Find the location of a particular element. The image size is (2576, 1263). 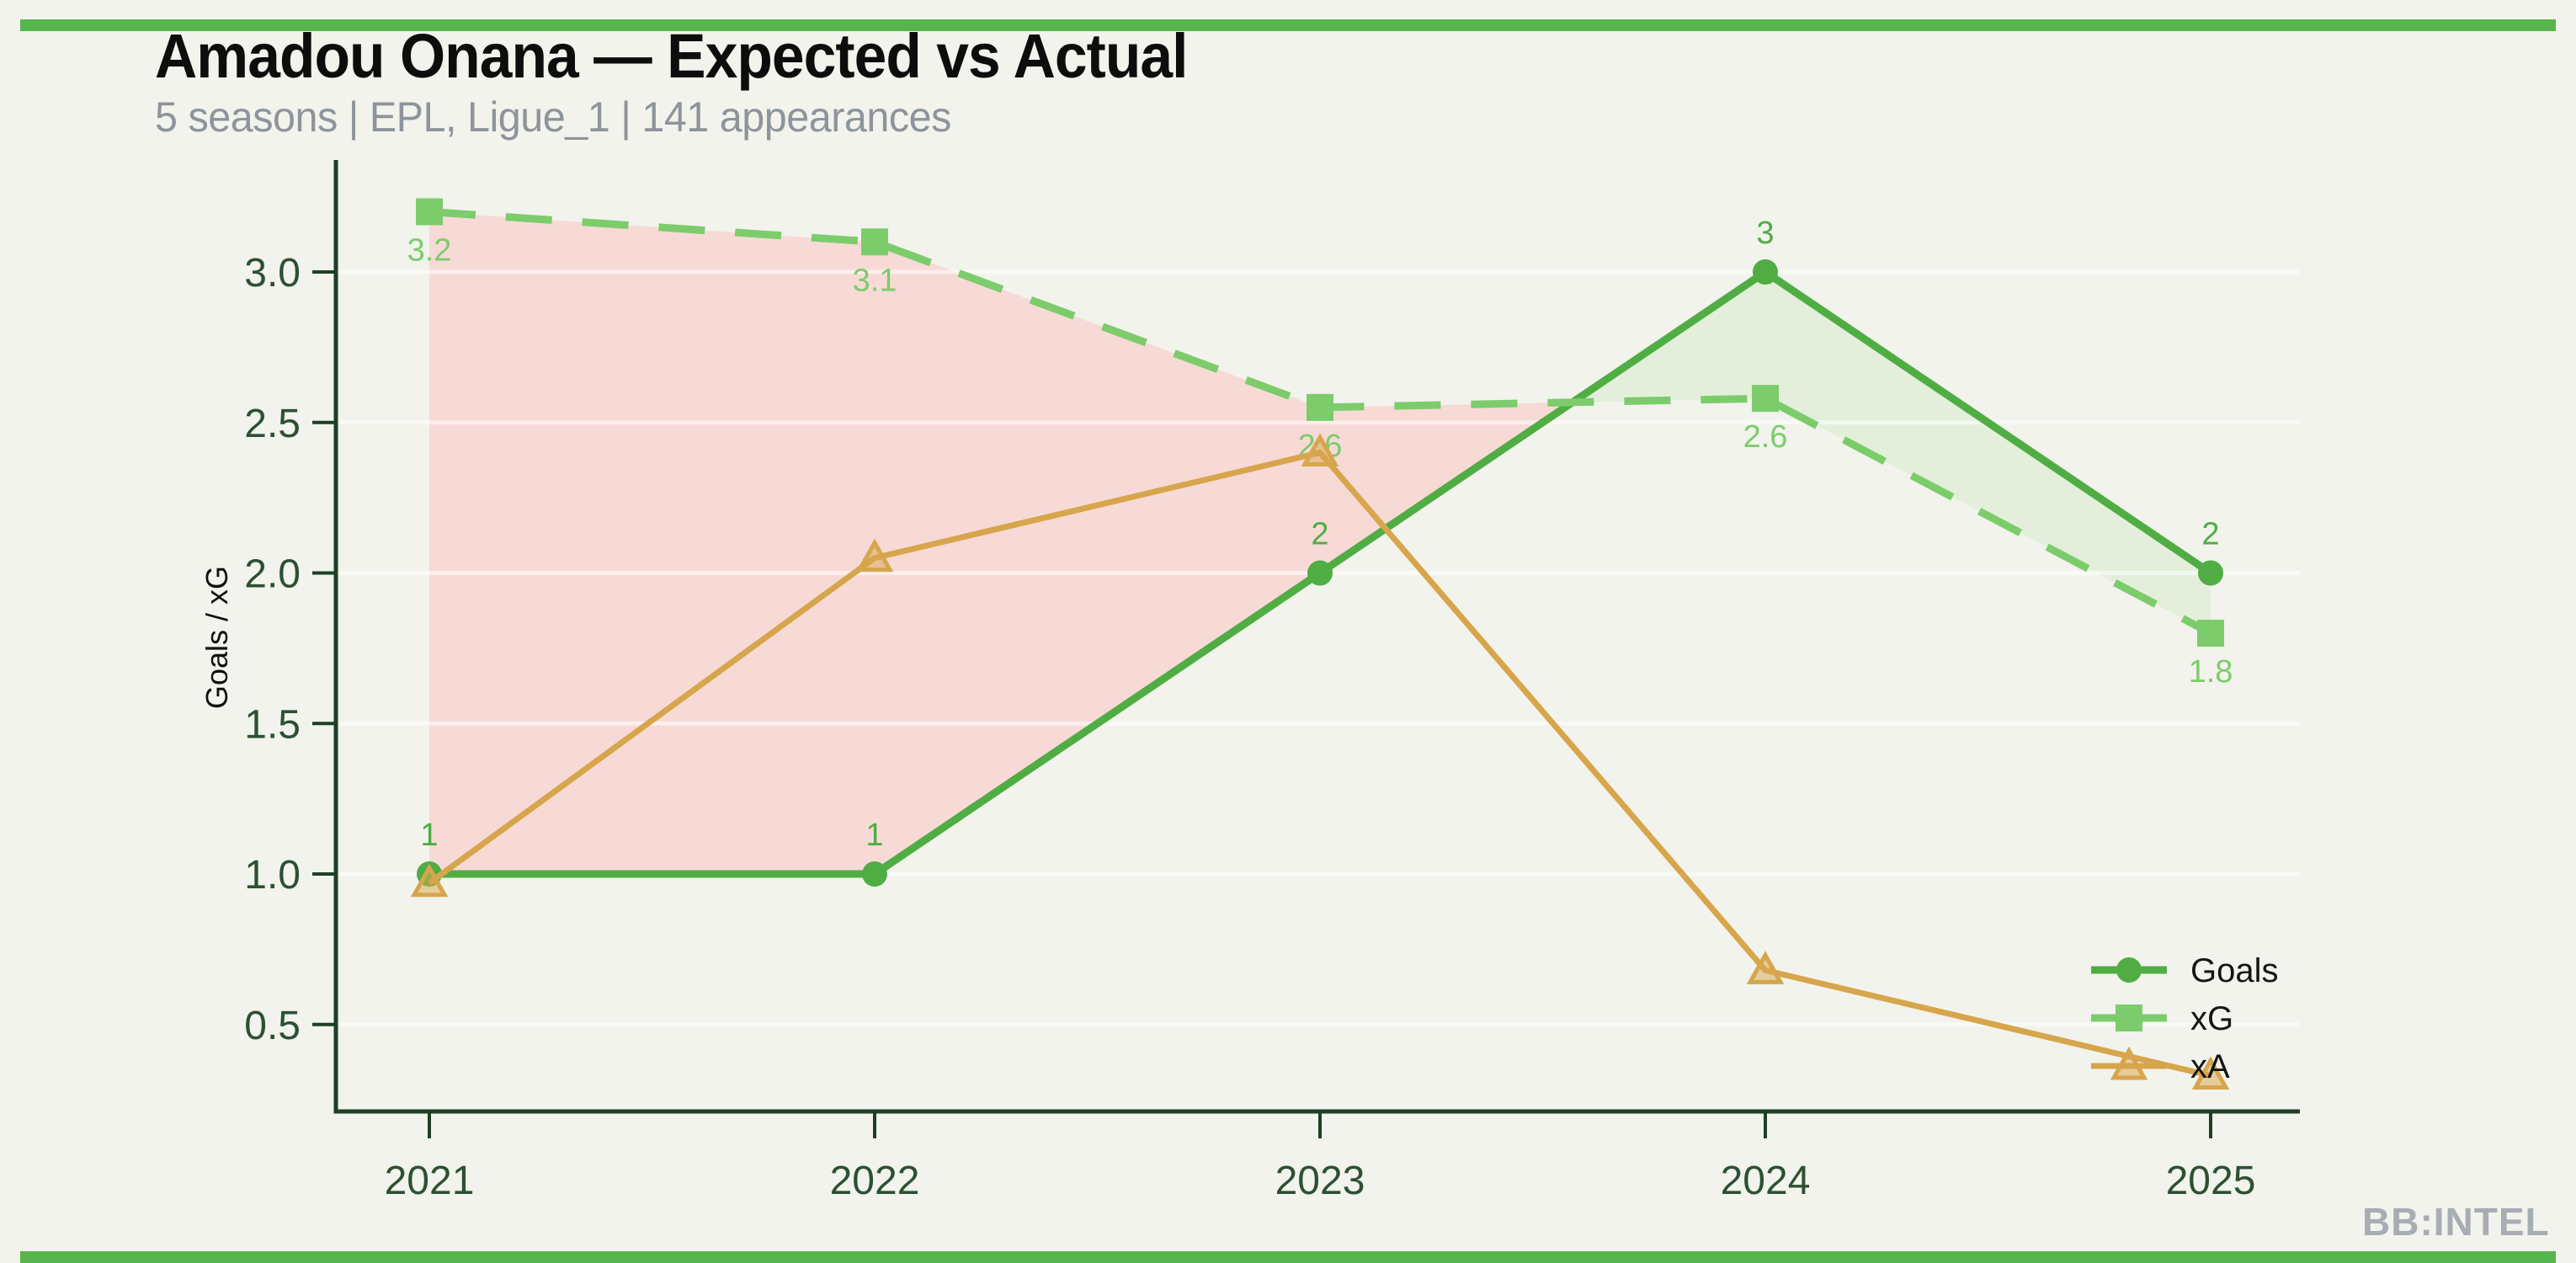

xa-marker-2025 is located at coordinates (2210, 1073).